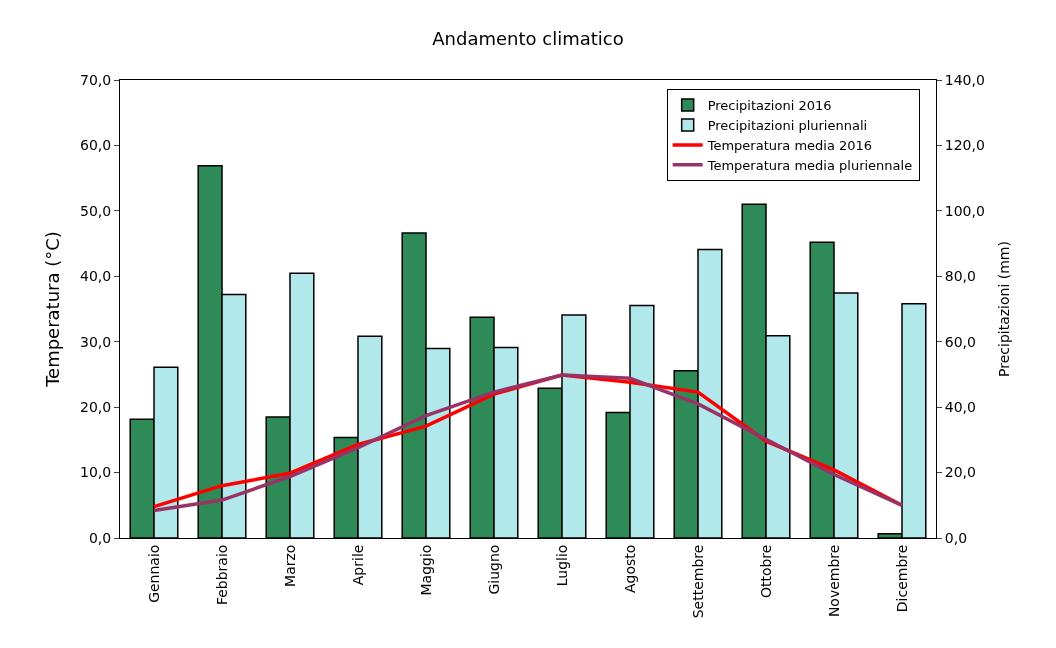 Image resolution: width=1056 pixels, height=648 pixels. What do you see at coordinates (153, 573) in the screenshot?
I see `x-tick-label: Gennaio` at bounding box center [153, 573].